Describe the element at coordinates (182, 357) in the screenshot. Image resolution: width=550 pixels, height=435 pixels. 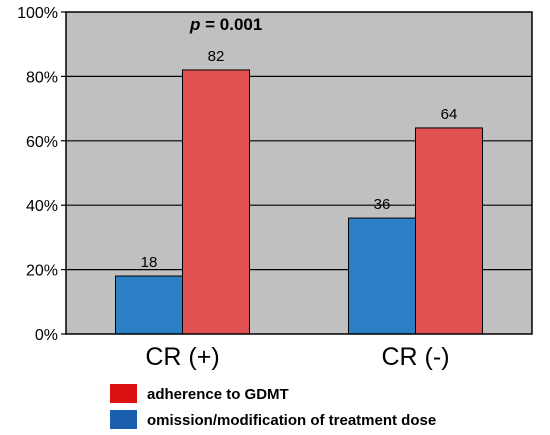
I see `x-tick-label: CR (+)` at that location.